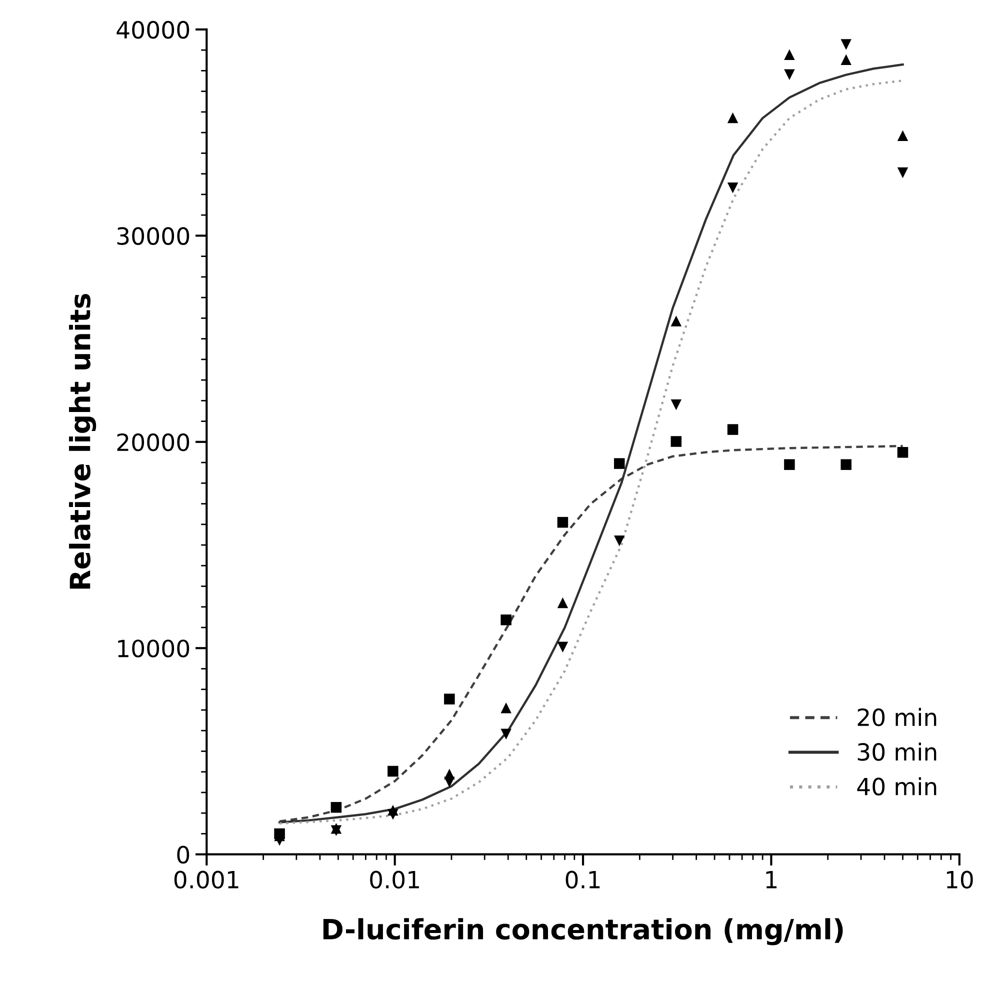 Image resolution: width=984 pixels, height=982 pixels. What do you see at coordinates (959, 879) in the screenshot?
I see `x-tick-label: 10` at bounding box center [959, 879].